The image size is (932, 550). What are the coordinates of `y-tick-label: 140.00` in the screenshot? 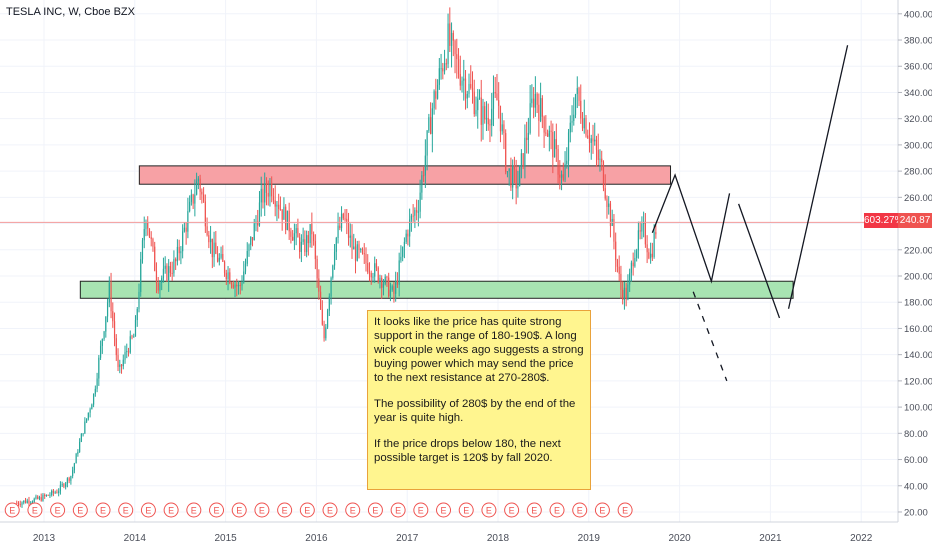 It's located at (918, 355).